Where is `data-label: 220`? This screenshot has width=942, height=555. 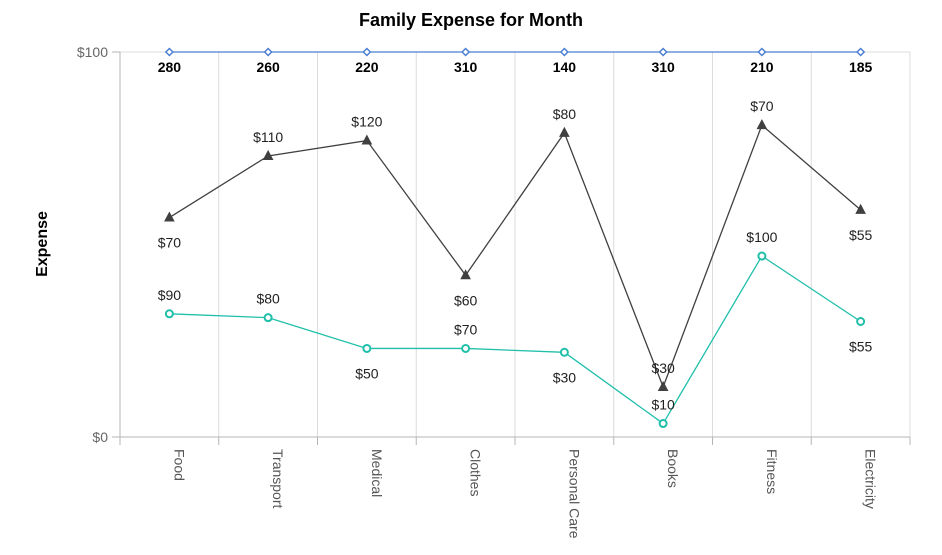
data-label: 220 is located at coordinates (367, 67).